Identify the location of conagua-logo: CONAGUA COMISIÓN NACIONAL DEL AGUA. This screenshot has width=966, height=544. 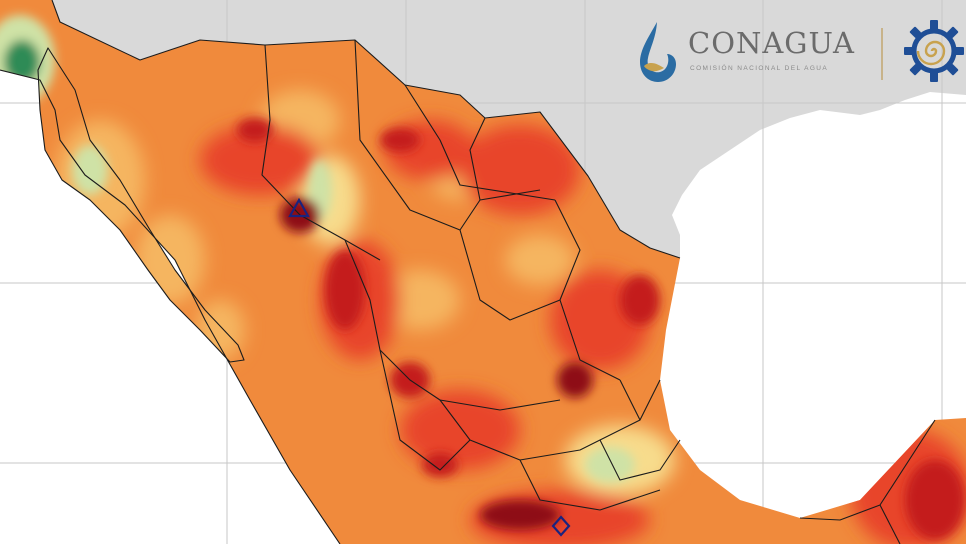
(801, 51).